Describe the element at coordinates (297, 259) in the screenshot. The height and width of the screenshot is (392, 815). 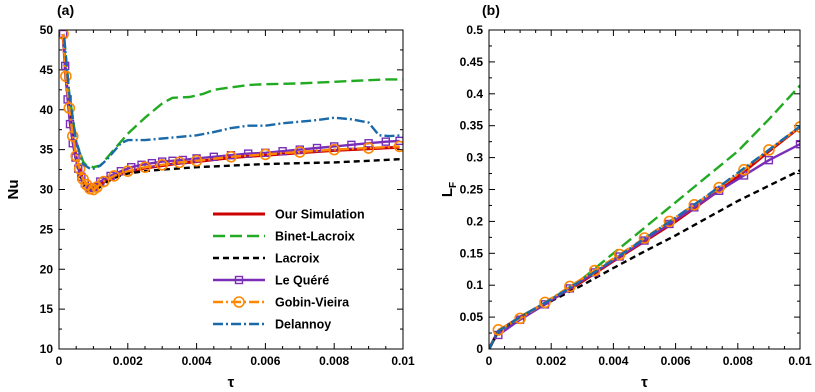
I see `legend-label: Lacroix` at that location.